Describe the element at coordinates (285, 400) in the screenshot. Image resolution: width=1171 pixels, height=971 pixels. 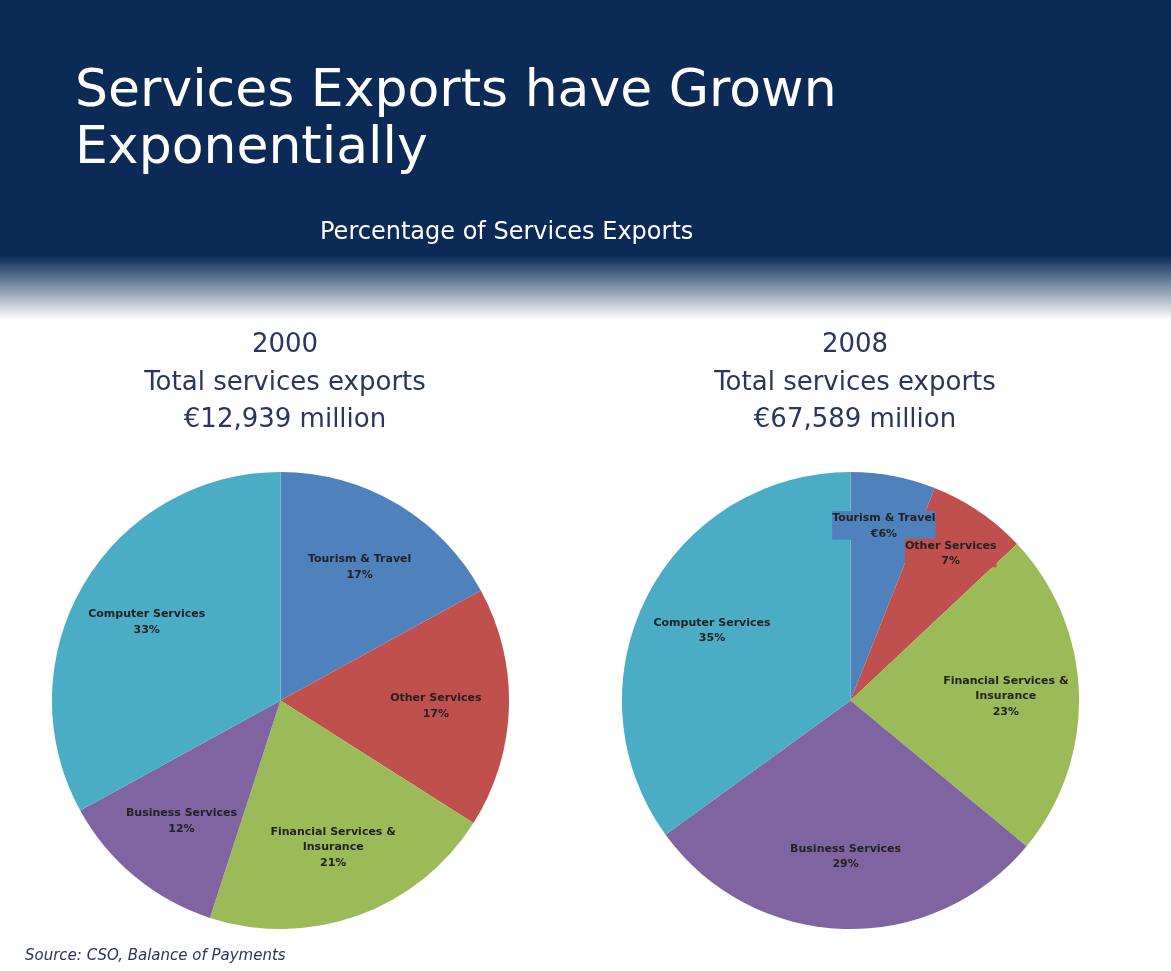
I see `chart-subtitle: Total services exports €12,939 million` at that location.